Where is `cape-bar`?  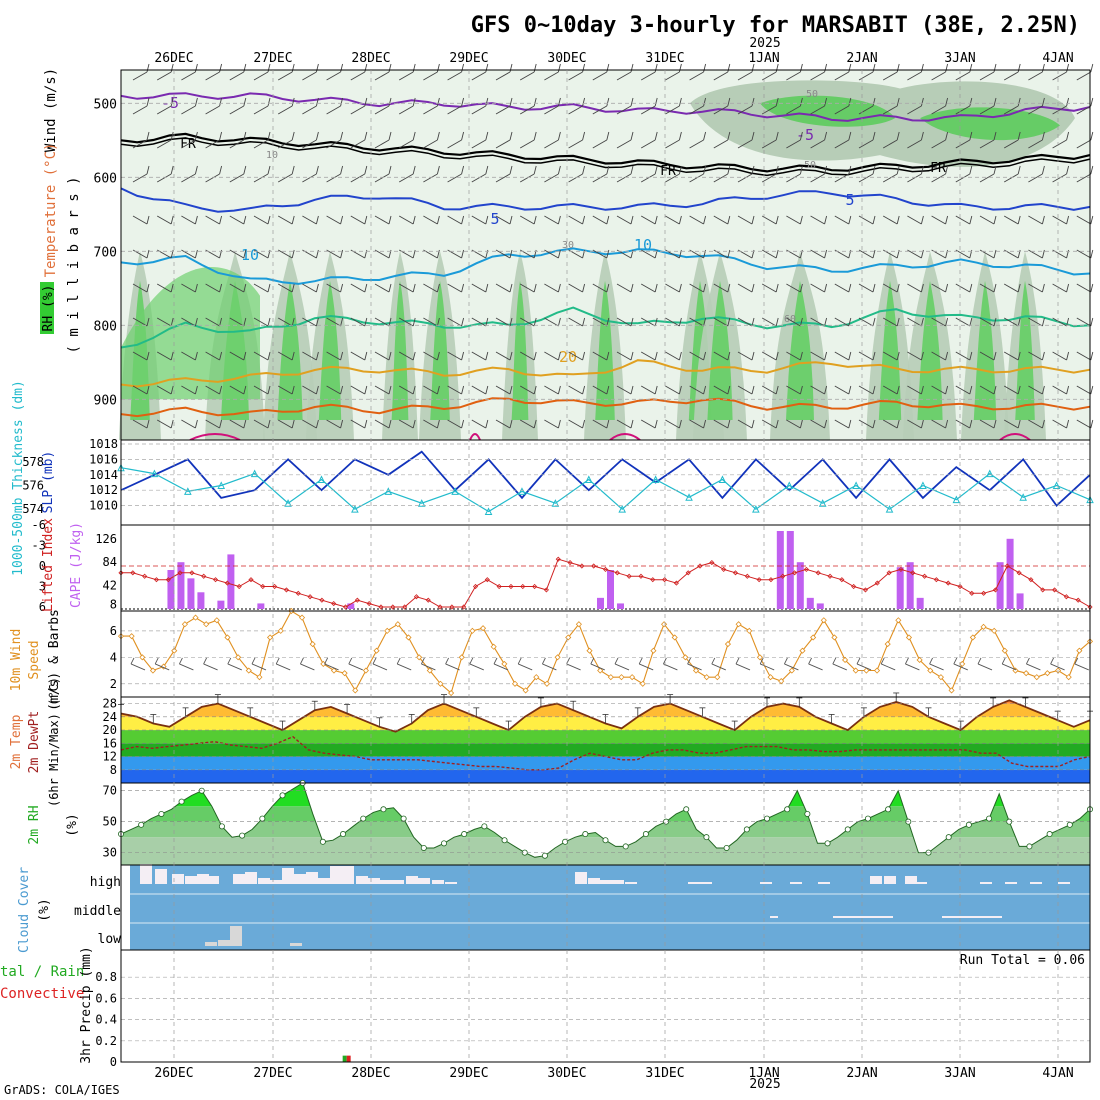
cape-bar is located at coordinates (191, 593).